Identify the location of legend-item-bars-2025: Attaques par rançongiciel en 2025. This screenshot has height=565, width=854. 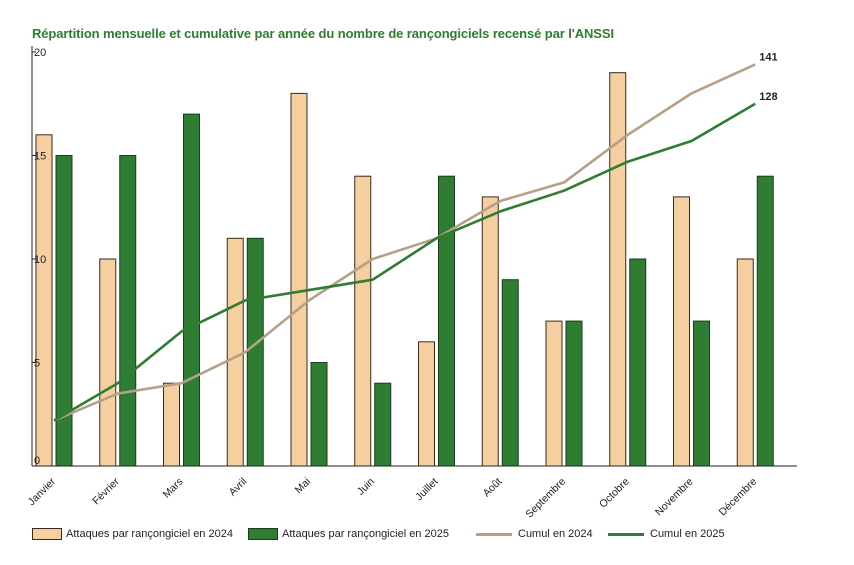
(348, 534).